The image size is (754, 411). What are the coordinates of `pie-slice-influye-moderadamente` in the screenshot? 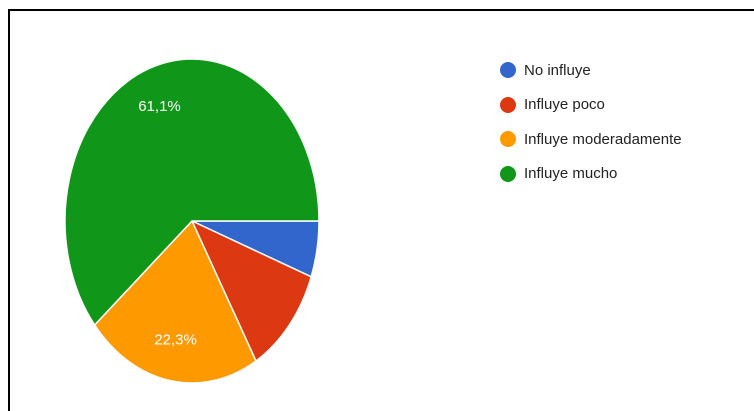 It's located at (175, 301).